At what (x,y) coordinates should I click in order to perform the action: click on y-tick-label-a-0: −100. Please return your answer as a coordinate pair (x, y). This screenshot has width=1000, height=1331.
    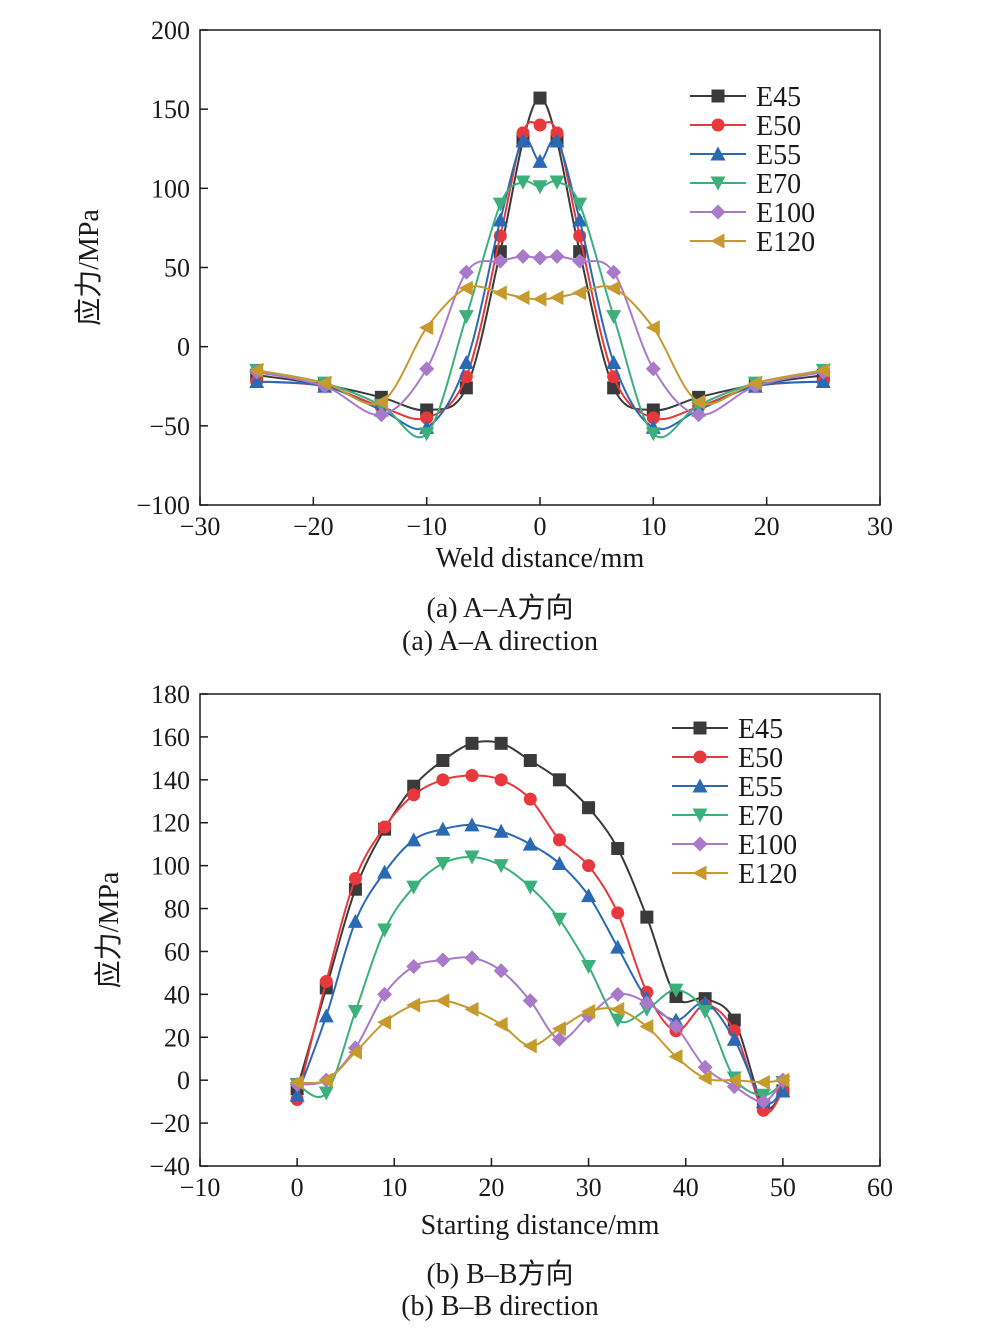
    Looking at the image, I should click on (163, 505).